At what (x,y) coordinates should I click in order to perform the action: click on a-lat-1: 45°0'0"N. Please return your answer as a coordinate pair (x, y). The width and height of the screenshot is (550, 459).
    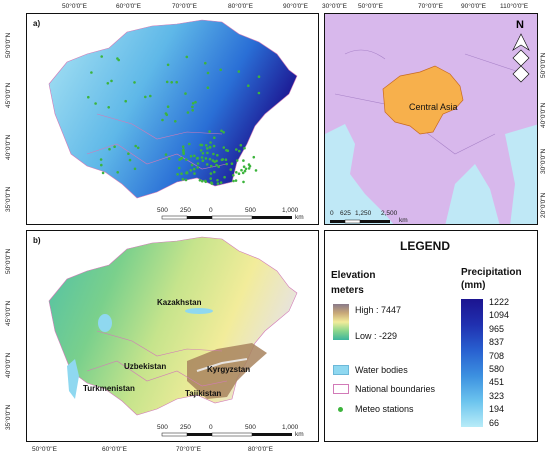
    Looking at the image, I should click on (8, 95).